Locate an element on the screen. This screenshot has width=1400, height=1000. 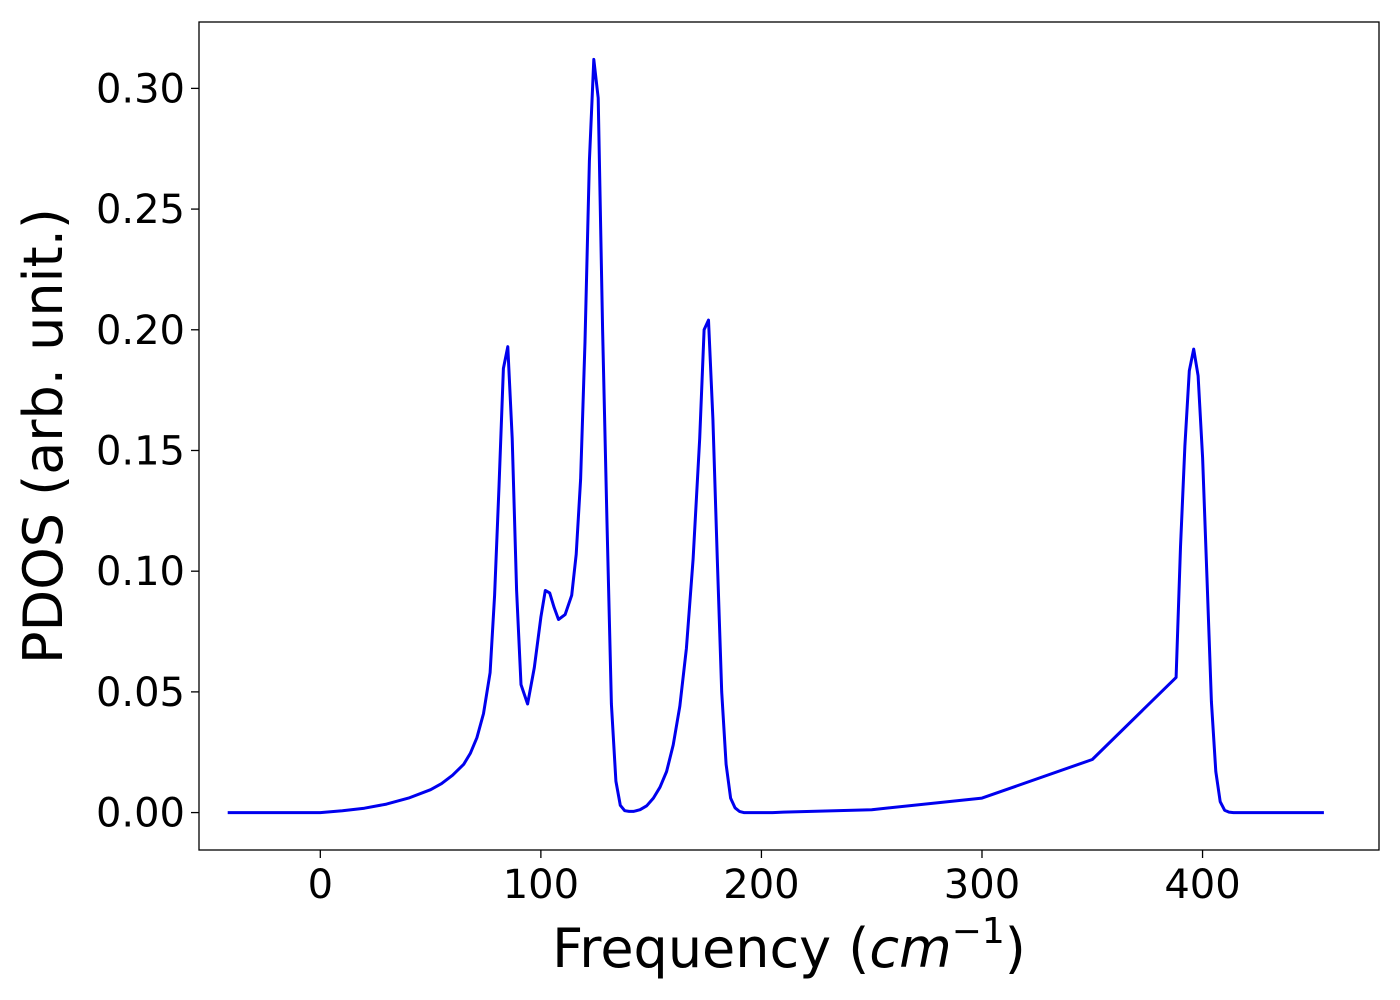
x-tick-label: 100 is located at coordinates (541, 885).